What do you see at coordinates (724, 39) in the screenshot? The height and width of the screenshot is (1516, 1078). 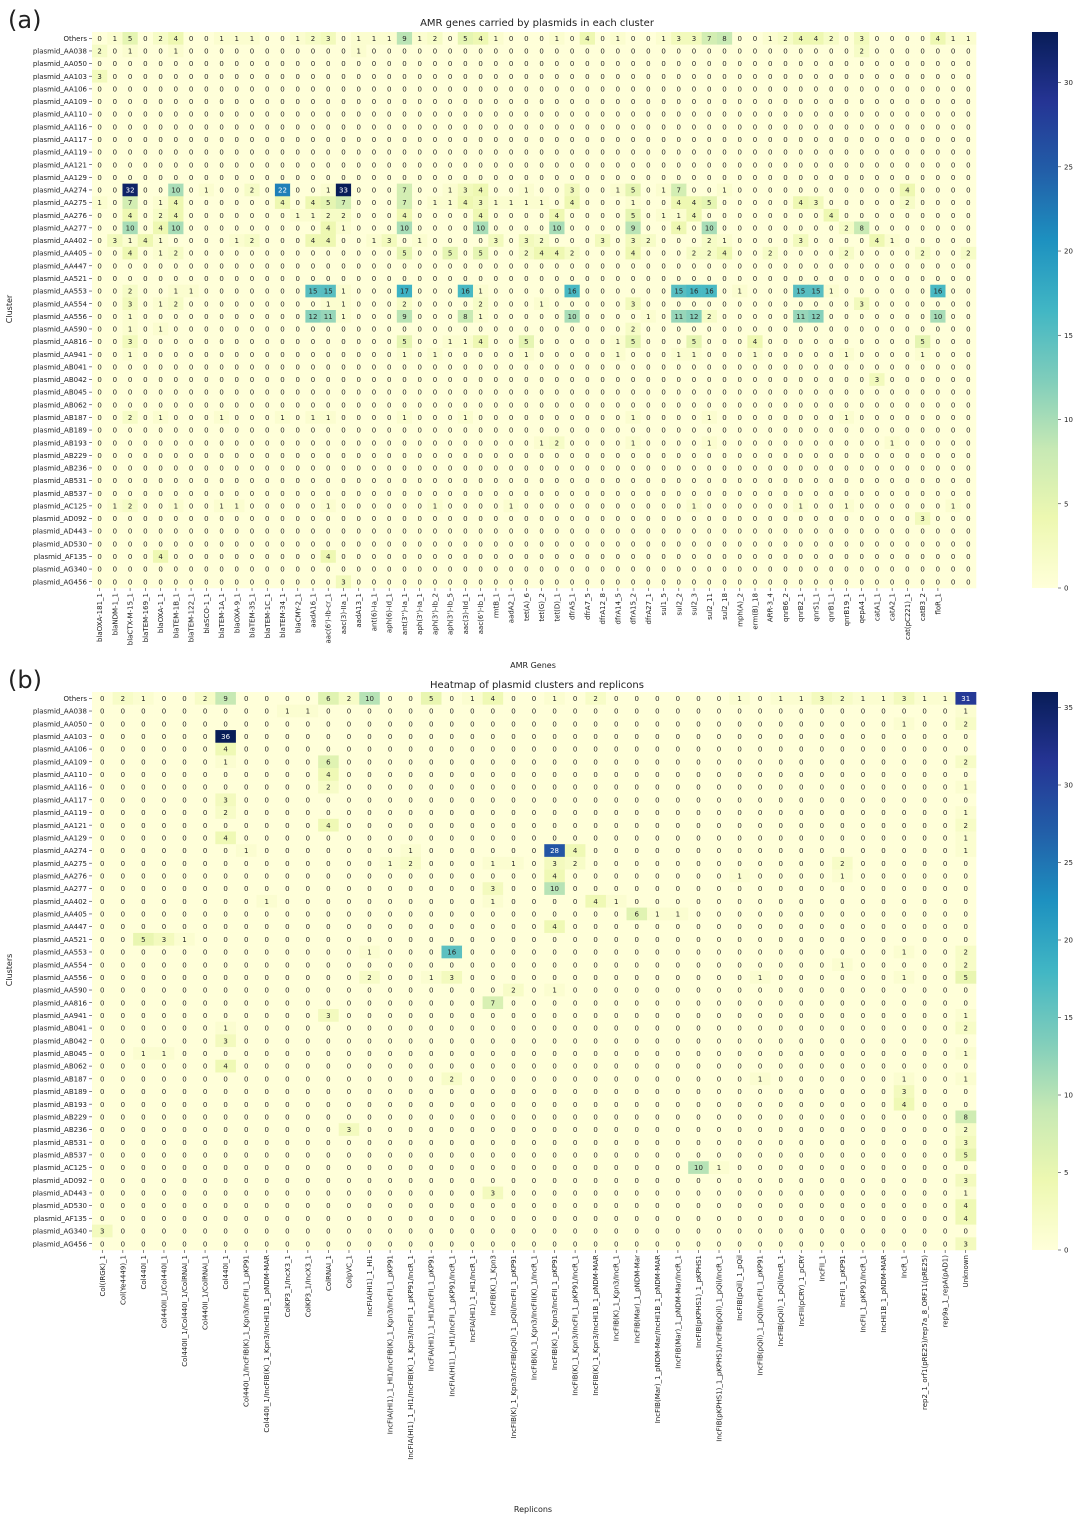 I see `heatmap-a-cell-value: 8` at bounding box center [724, 39].